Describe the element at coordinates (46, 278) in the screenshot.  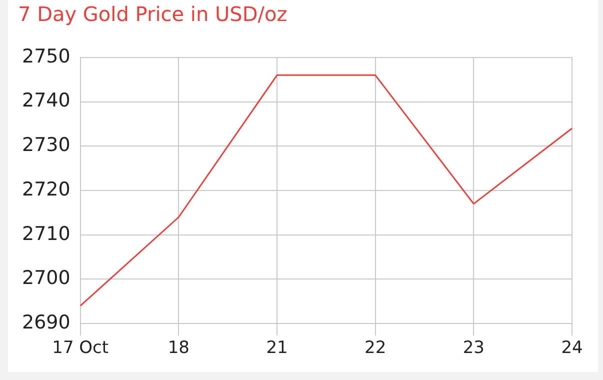
I see `y-tick-label: 2700` at that location.